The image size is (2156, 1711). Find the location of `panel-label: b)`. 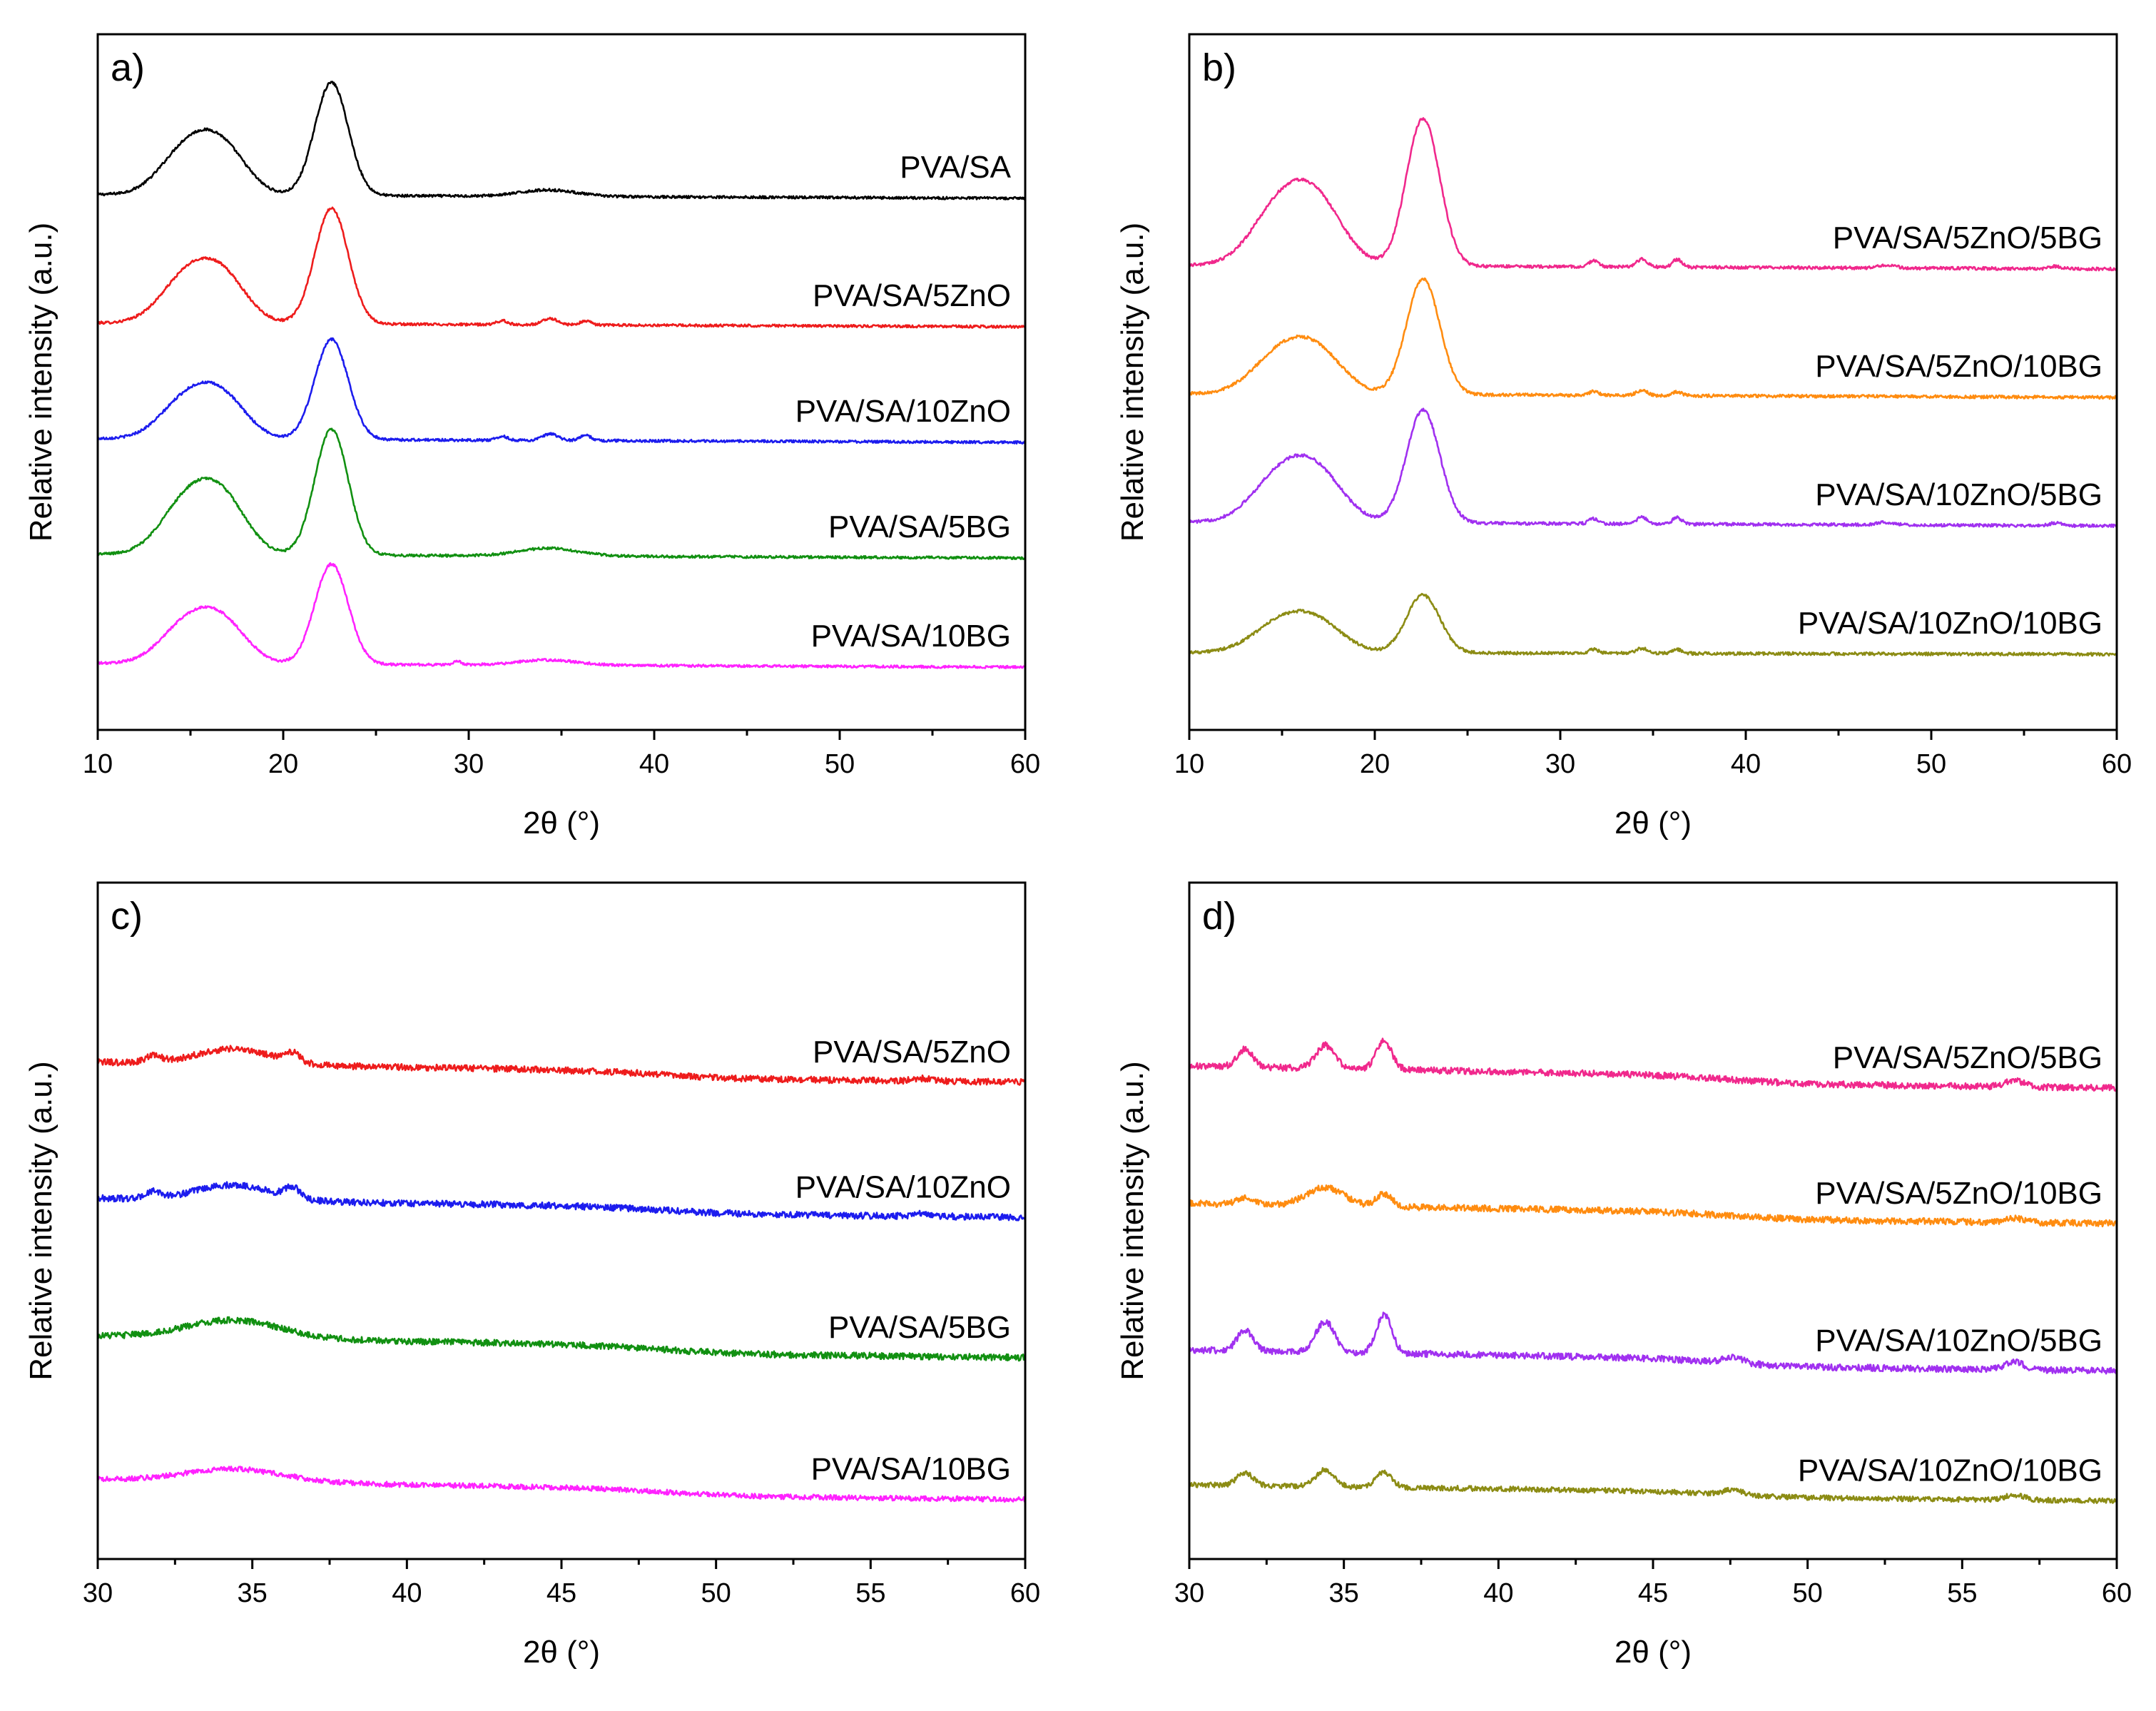

panel-label: b) is located at coordinates (1219, 67).